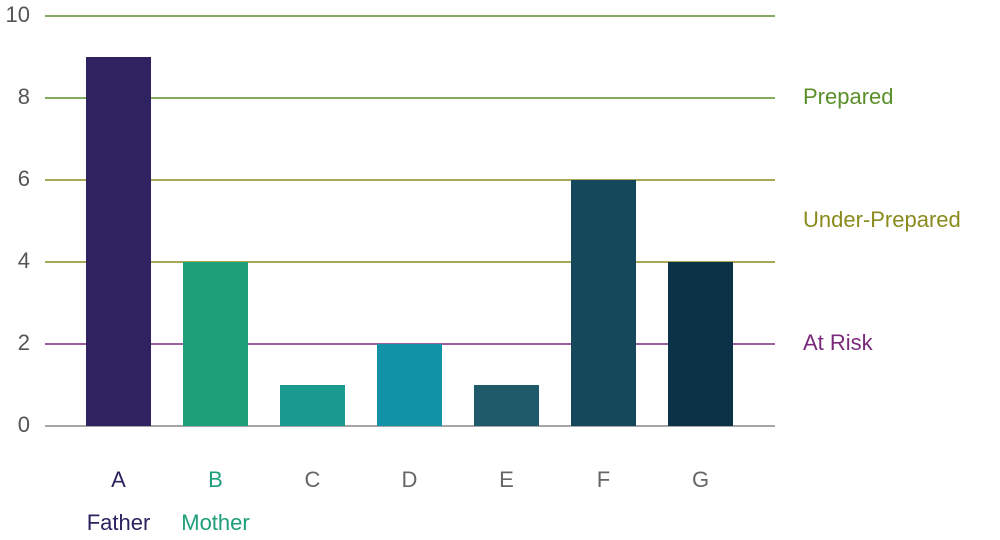 Image resolution: width=1000 pixels, height=540 pixels. Describe the element at coordinates (24, 260) in the screenshot. I see `y-tick-label: 4` at that location.